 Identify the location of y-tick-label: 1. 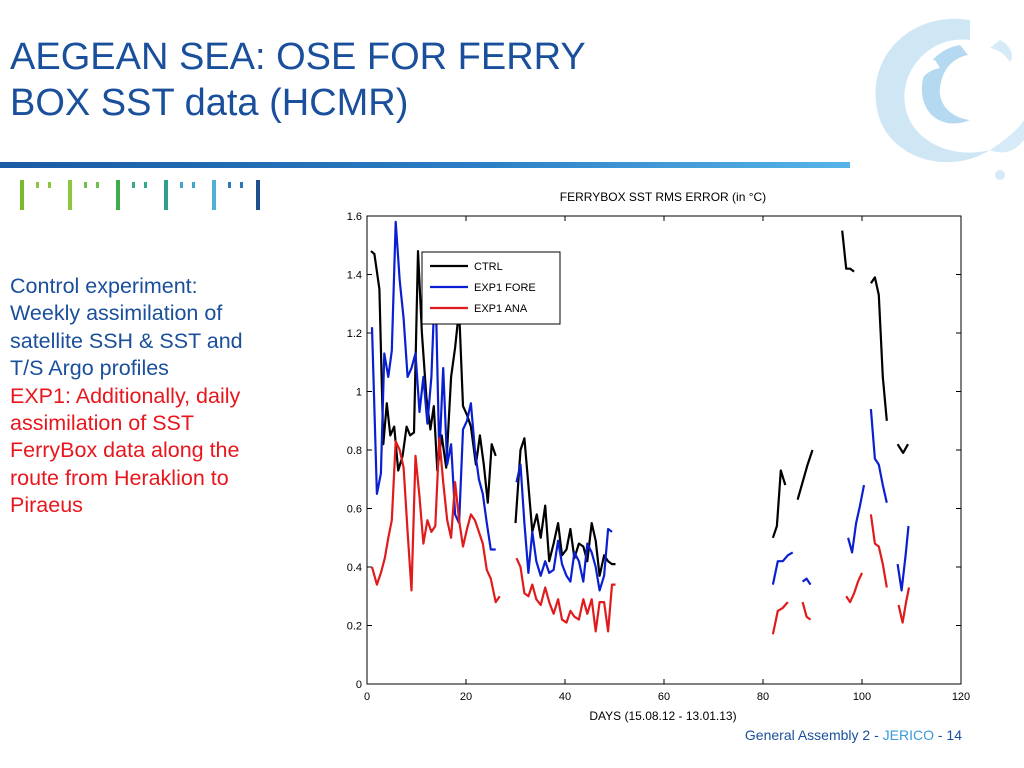
(359, 393).